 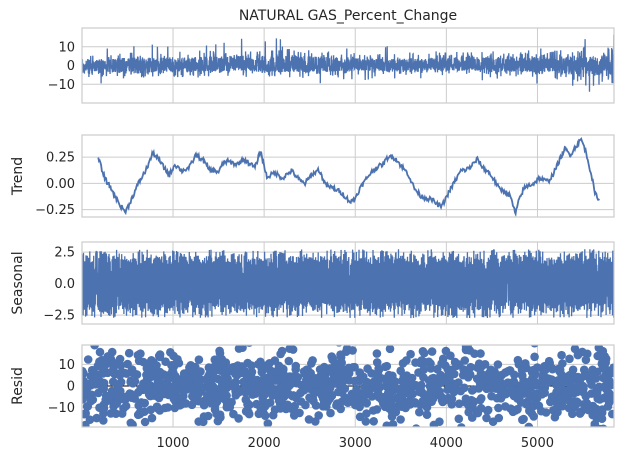 I want to click on x-tick-label: 1000, so click(x=172, y=443).